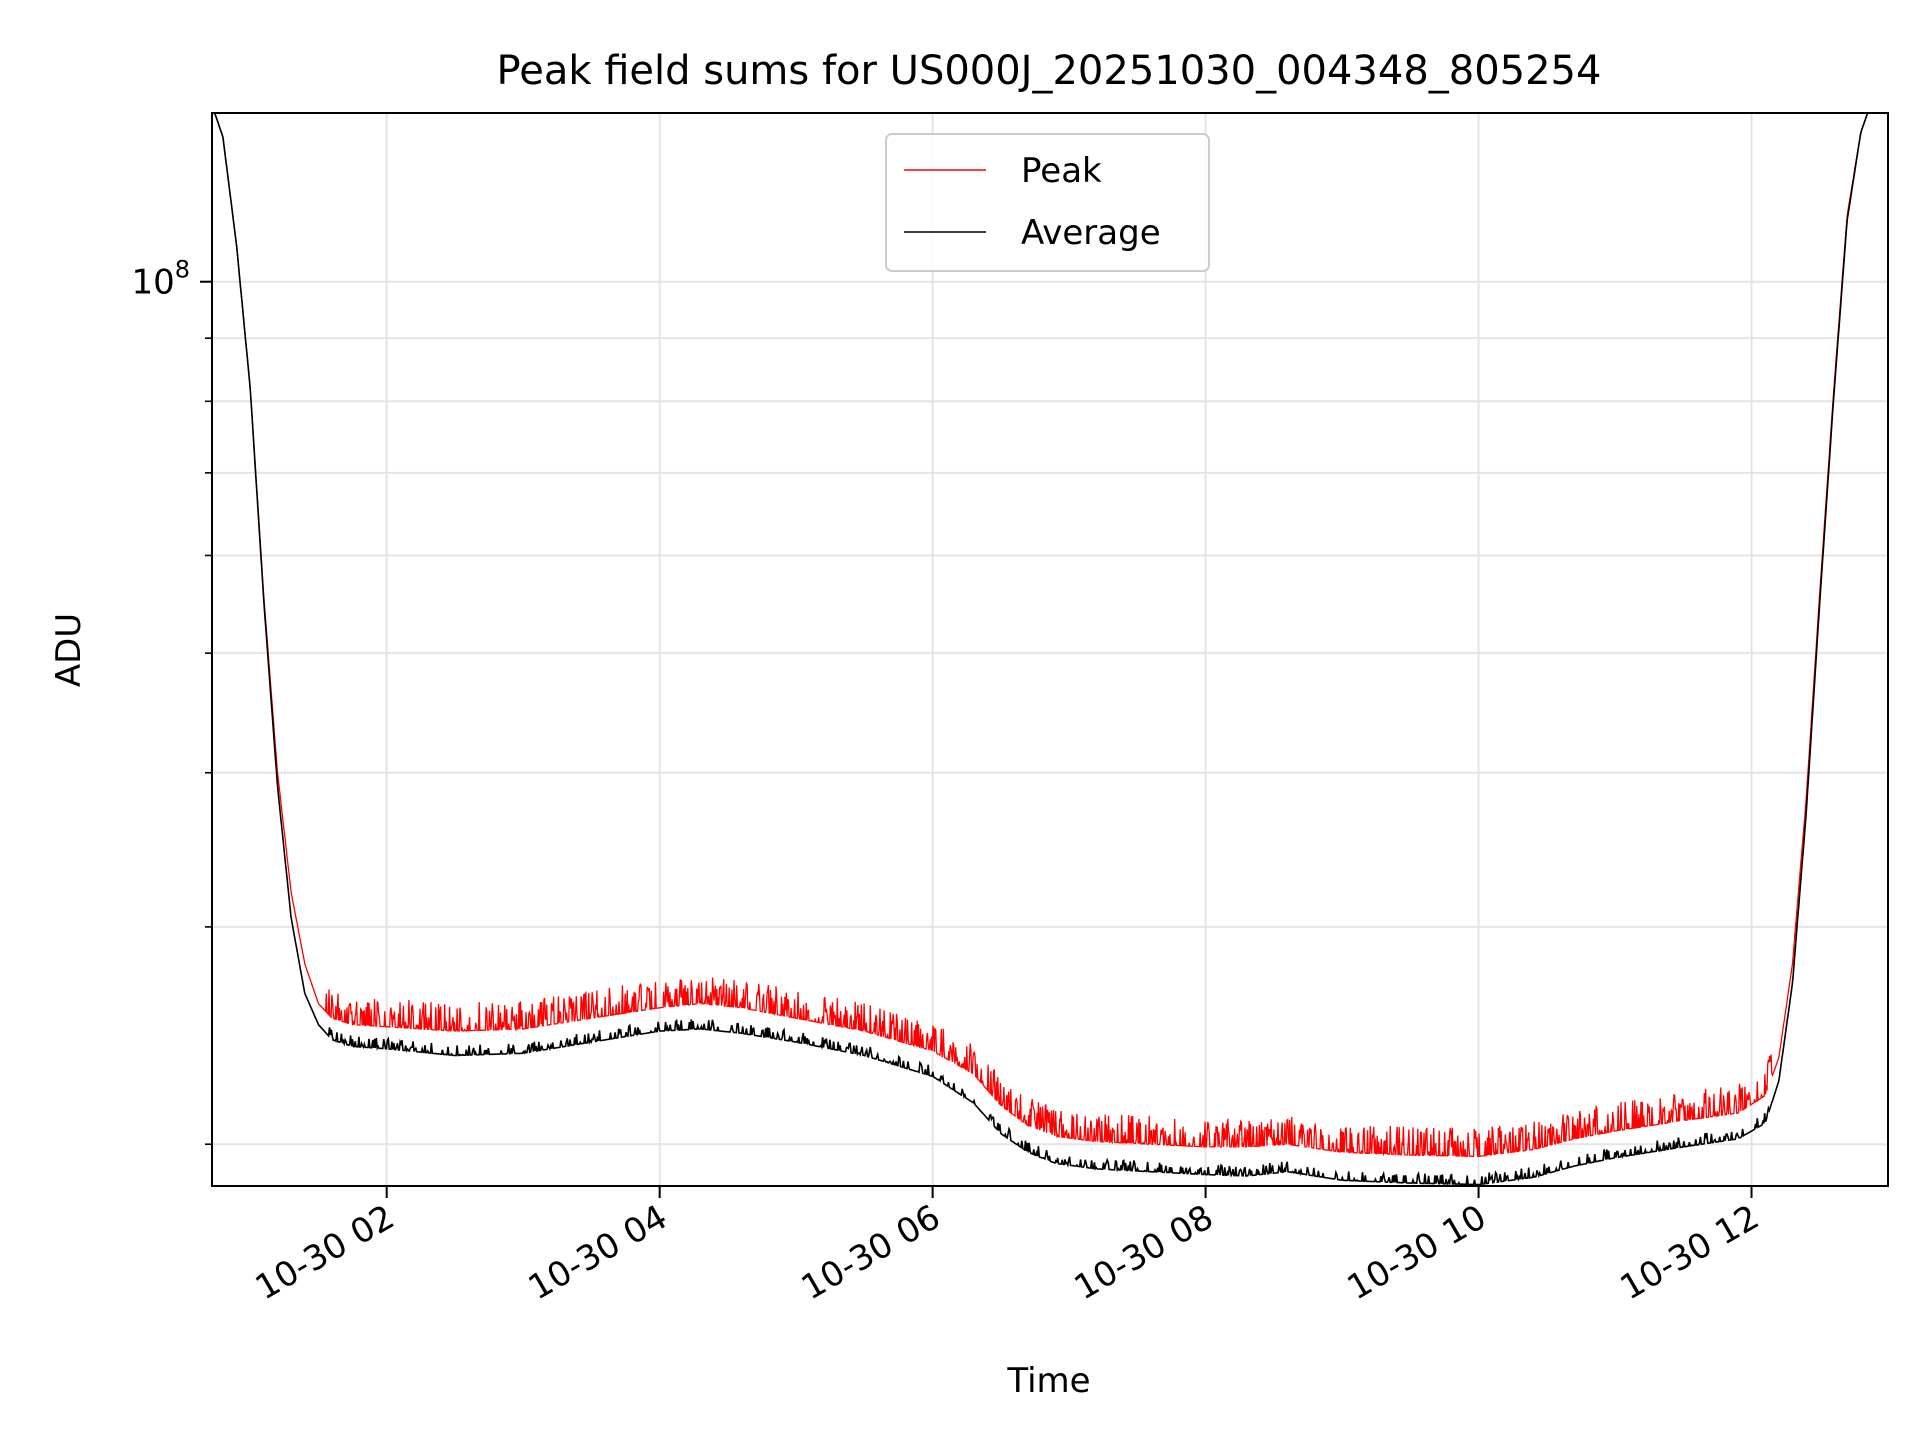 Image resolution: width=1920 pixels, height=1440 pixels. I want to click on y-axis-label: ADU, so click(69, 650).